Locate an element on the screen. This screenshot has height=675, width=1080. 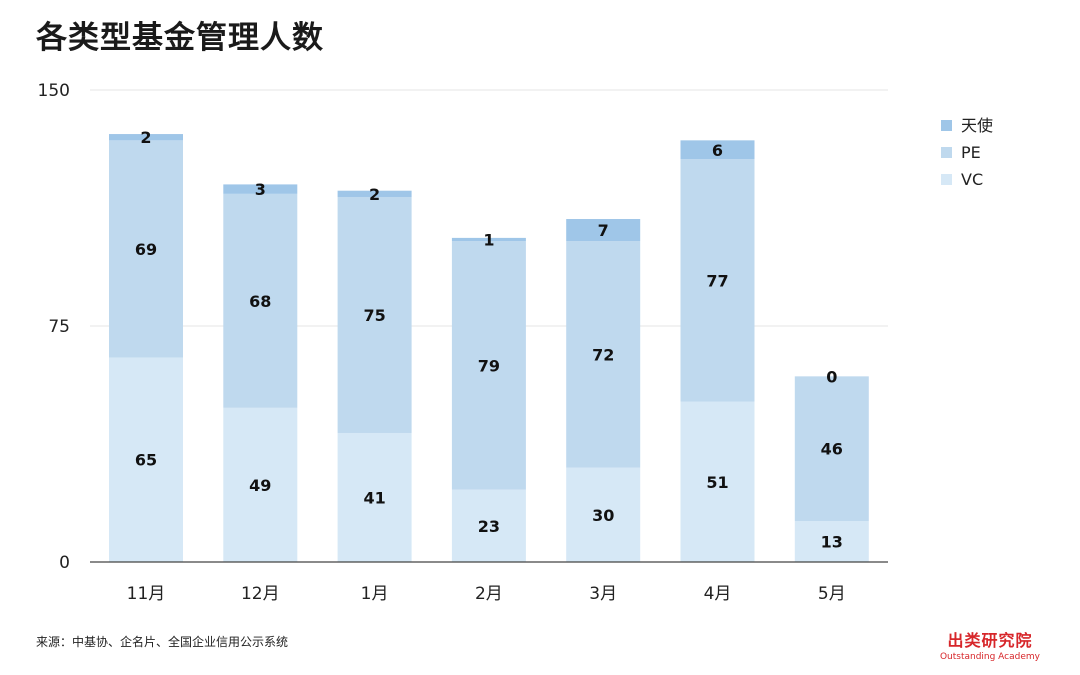
y-tick-label: 0 is located at coordinates (64, 563).